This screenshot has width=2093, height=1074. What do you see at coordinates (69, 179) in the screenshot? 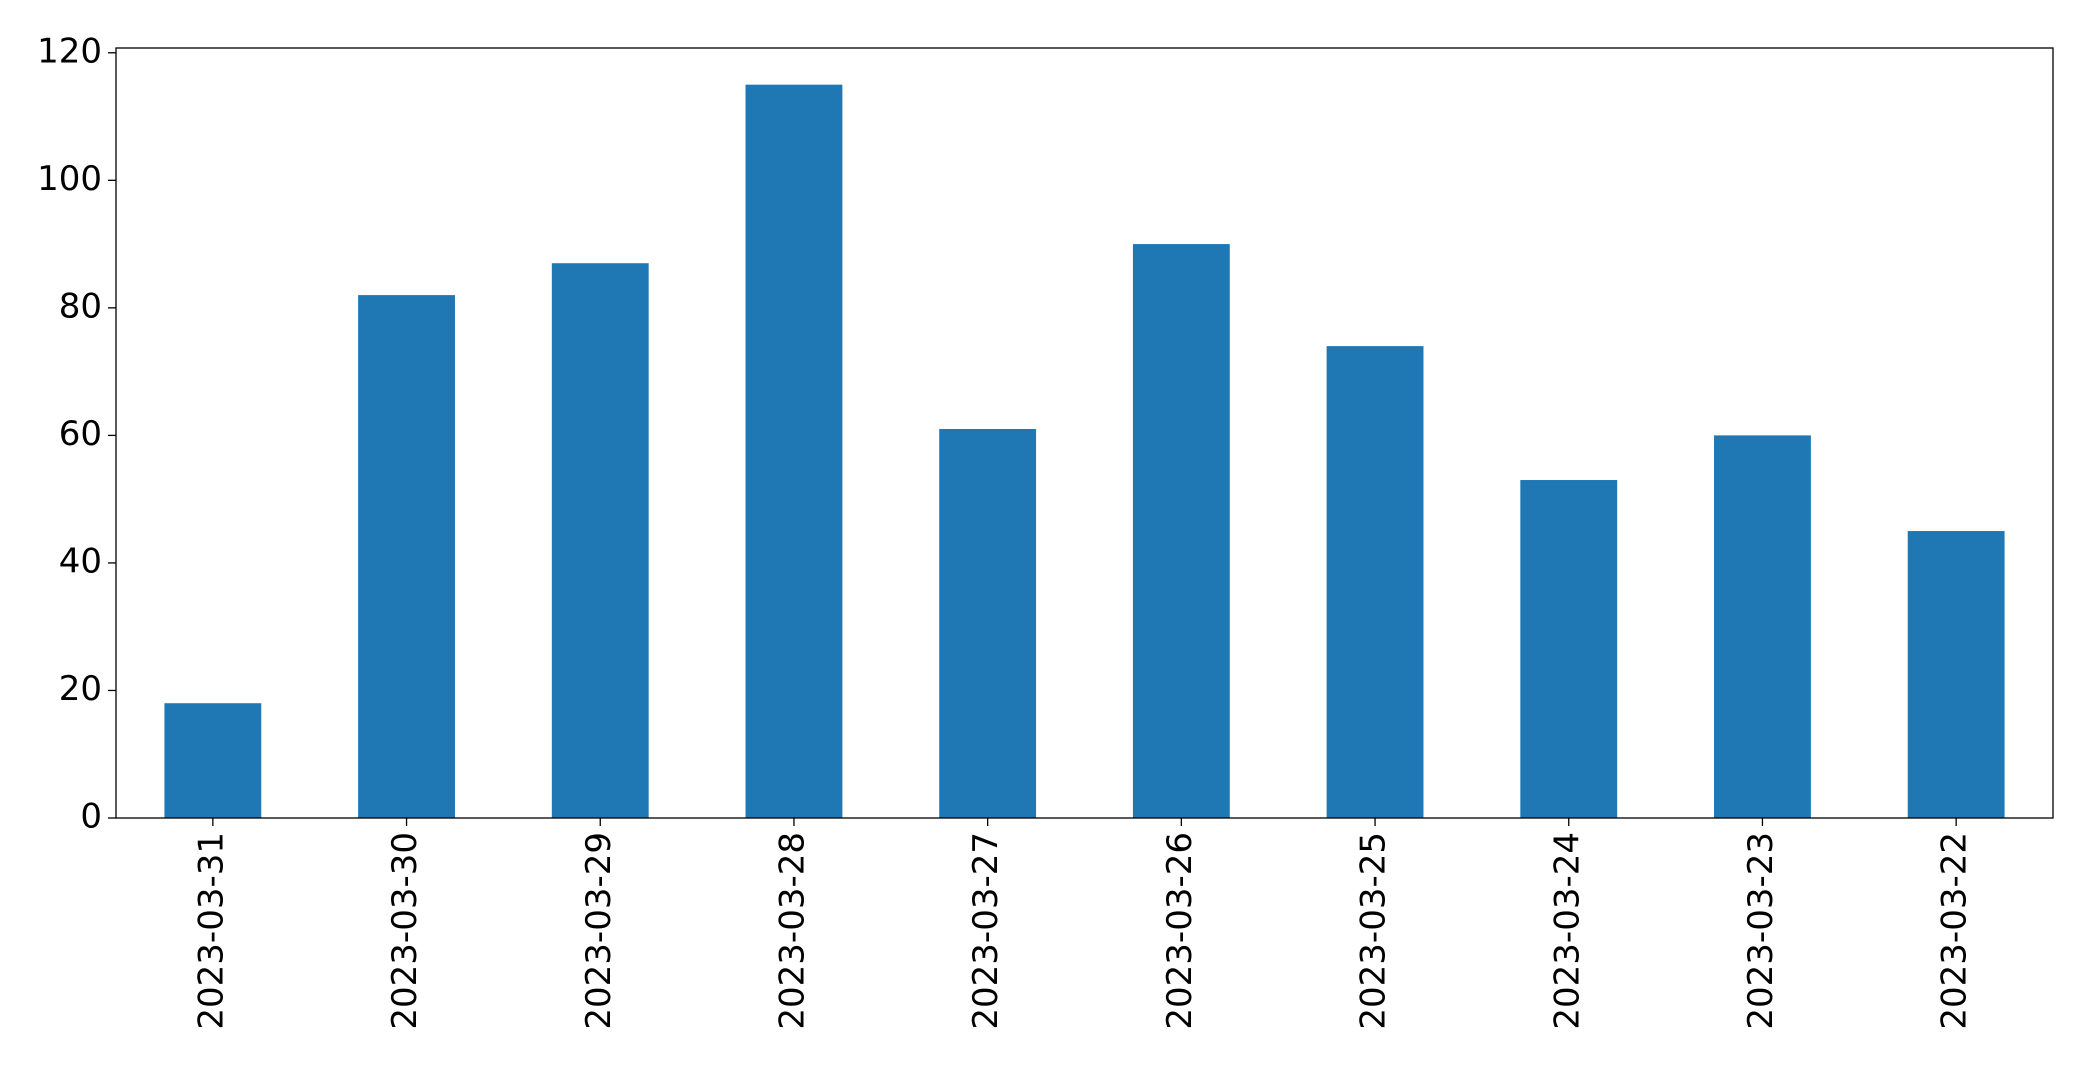
I see `y-tick-label: 100` at bounding box center [69, 179].